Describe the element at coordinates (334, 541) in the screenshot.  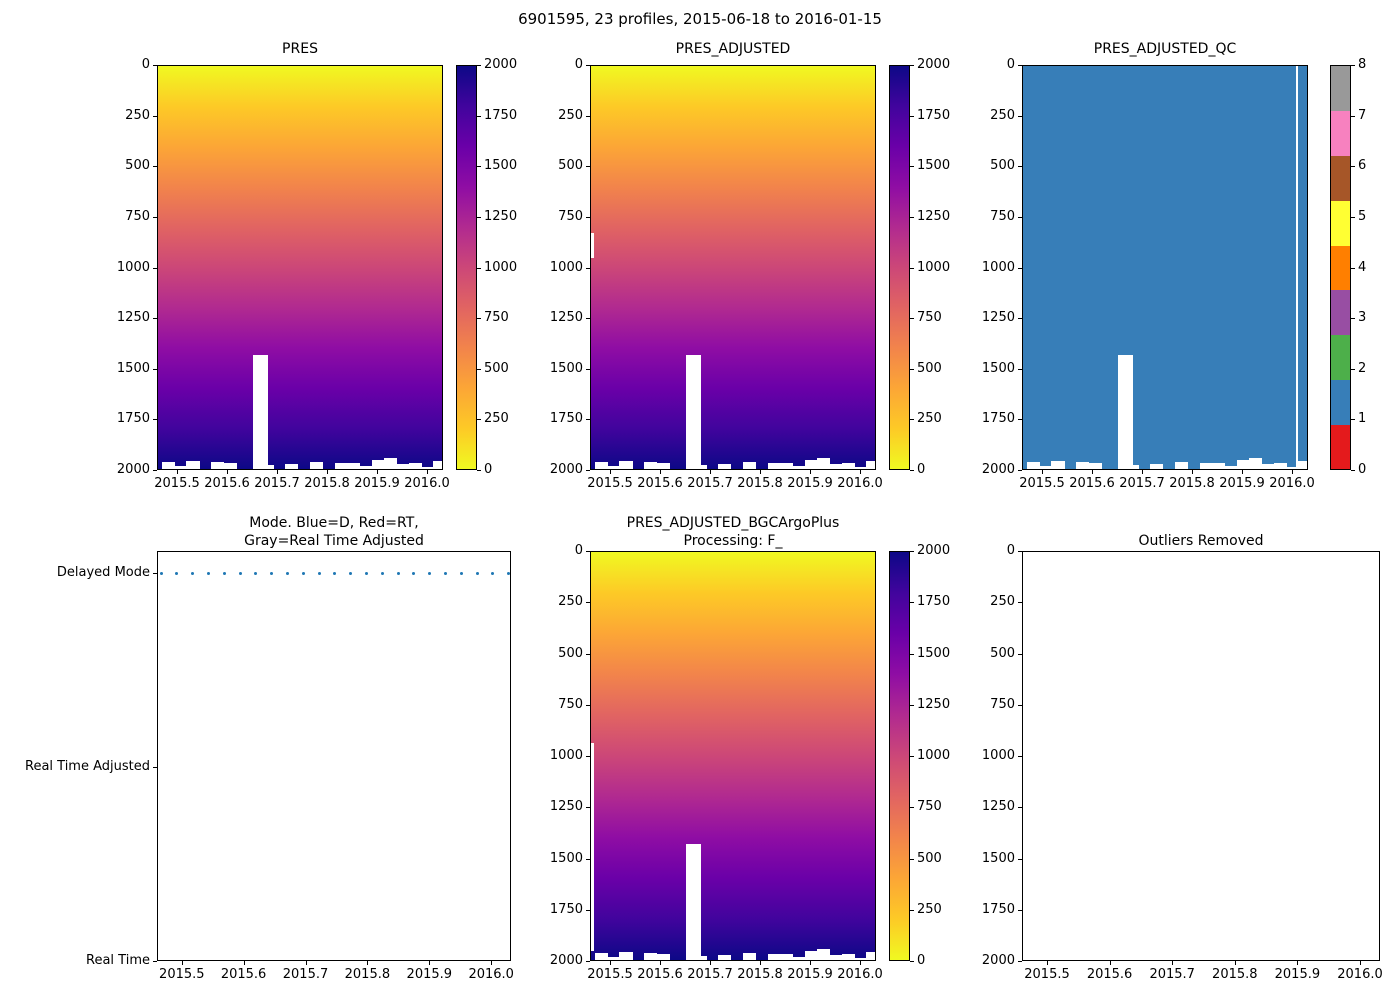
I see `mode-title-line2: Gray=Real Time Adjusted` at that location.